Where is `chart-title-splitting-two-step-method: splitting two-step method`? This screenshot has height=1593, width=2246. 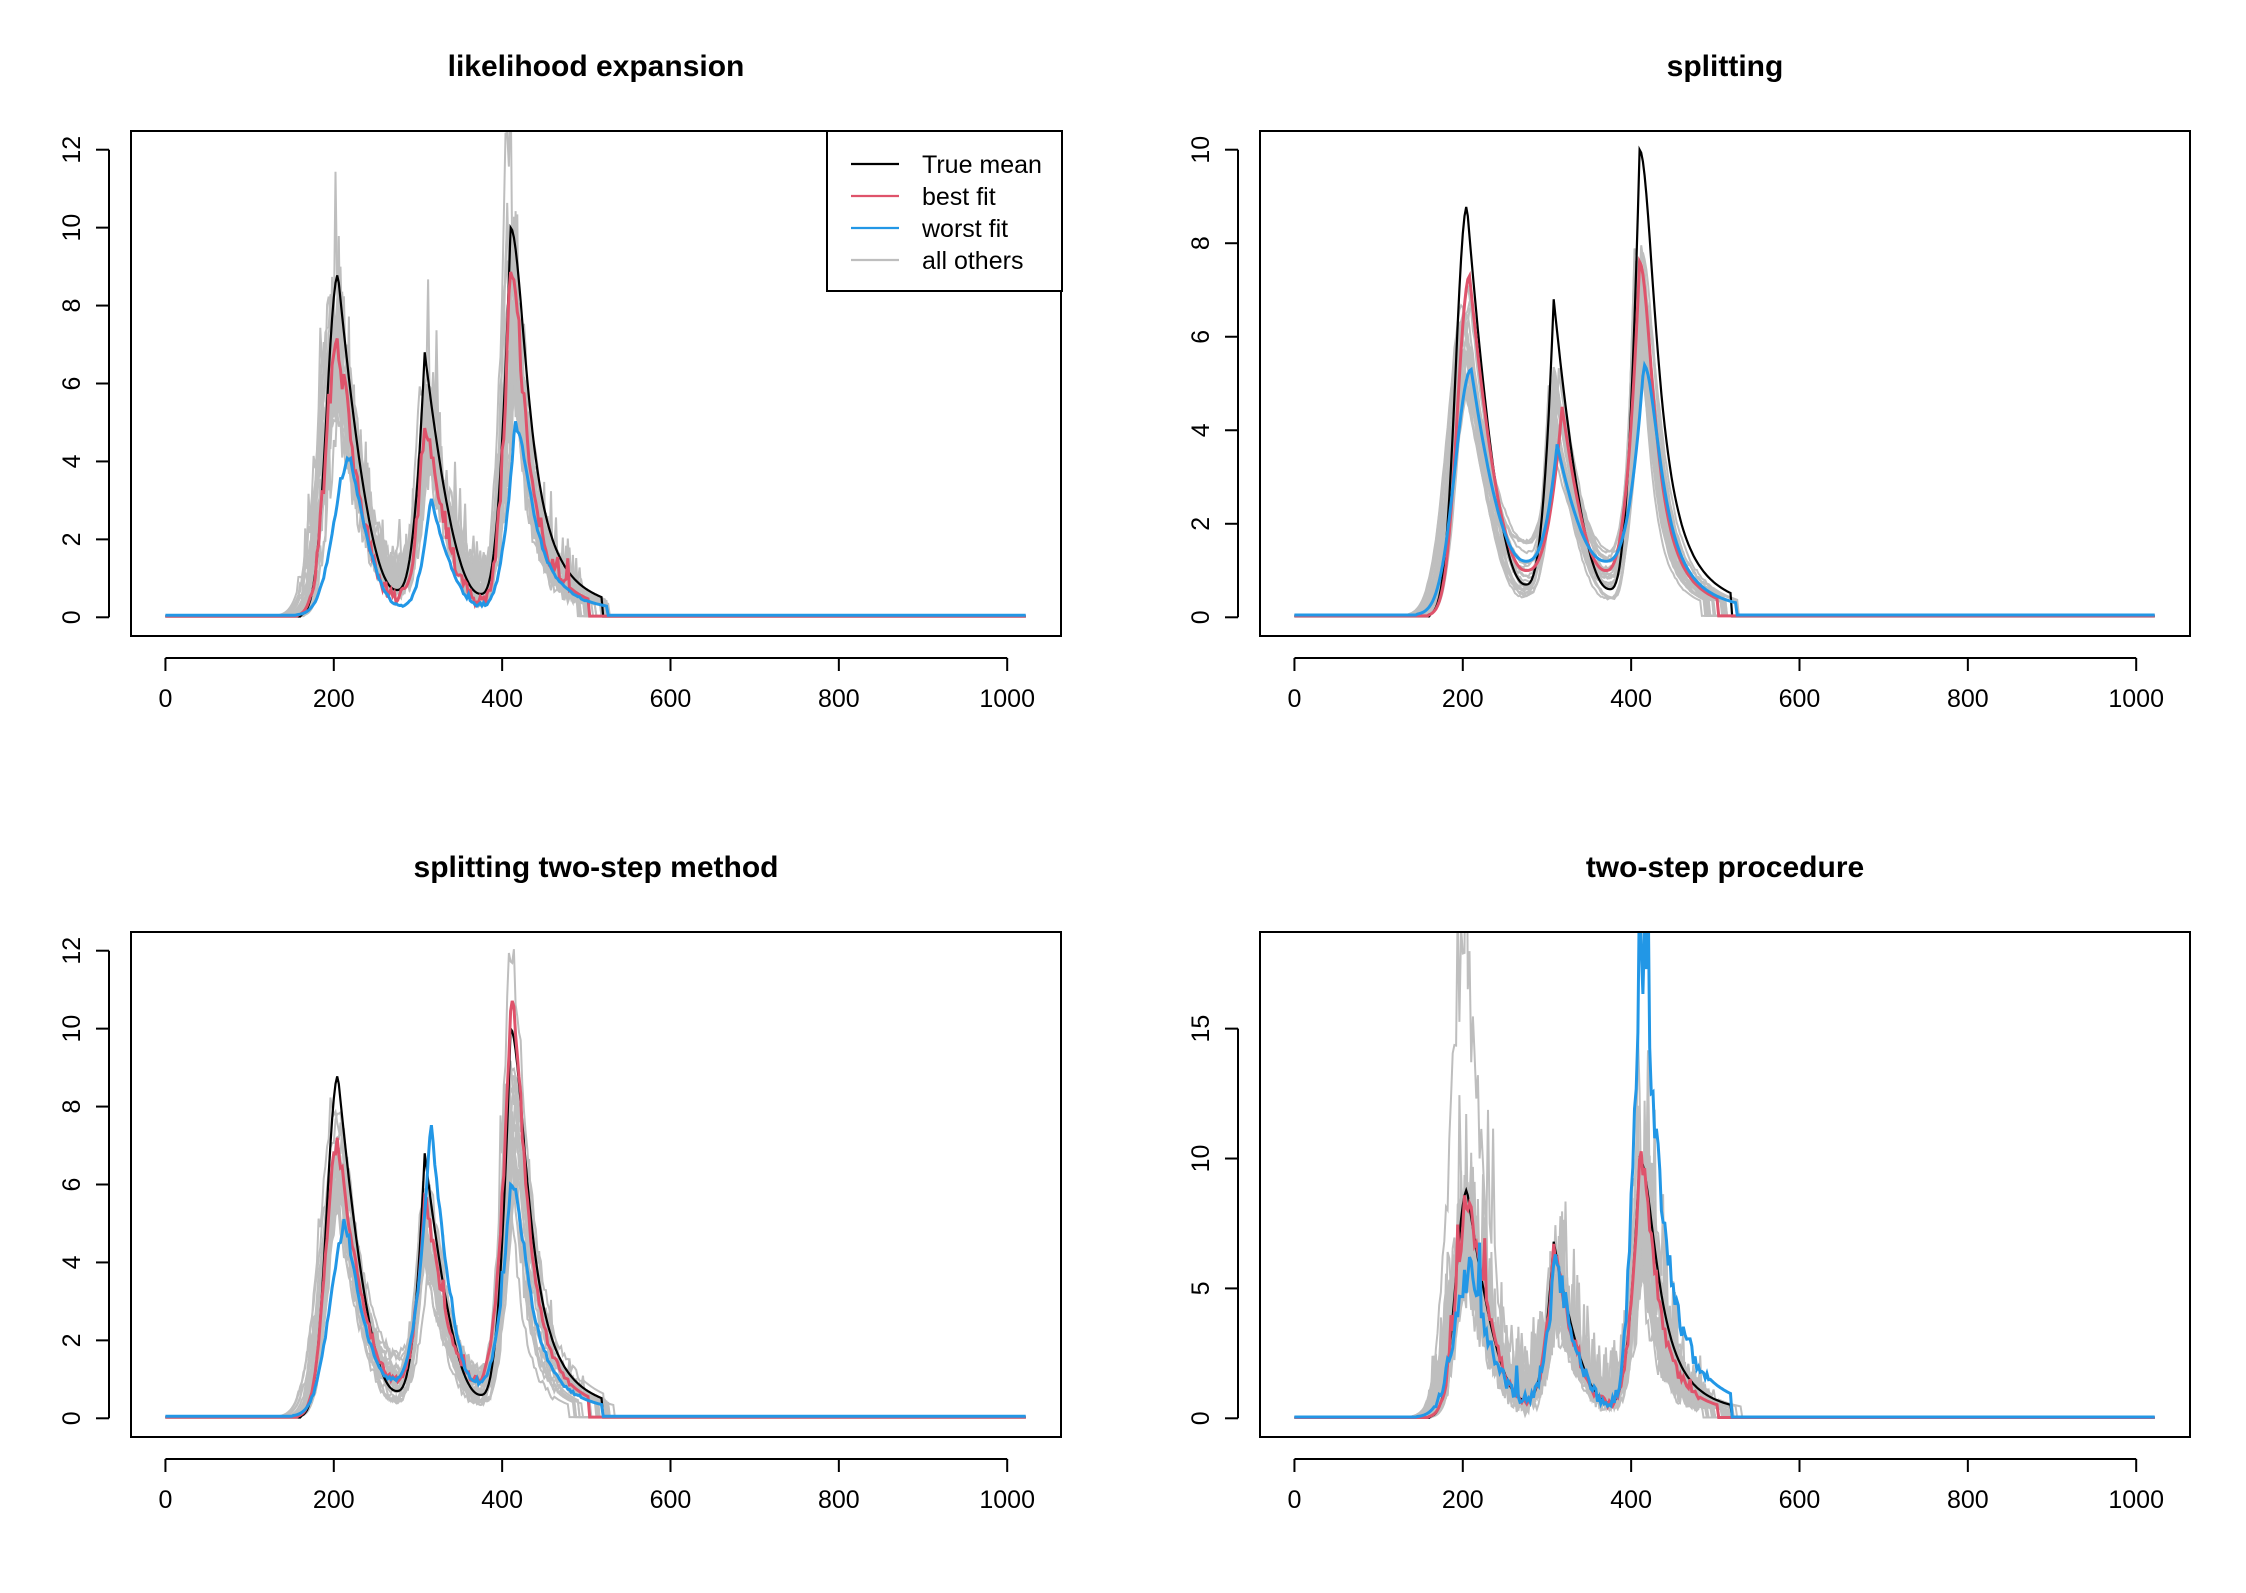 chart-title-splitting-two-step-method: splitting two-step method is located at coordinates (596, 867).